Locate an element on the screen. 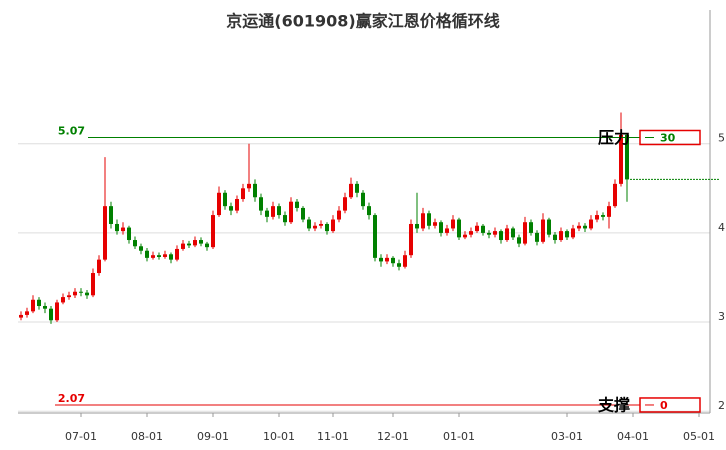 This screenshot has width=726, height=450. x-tick-label: 04-01 is located at coordinates (633, 436).